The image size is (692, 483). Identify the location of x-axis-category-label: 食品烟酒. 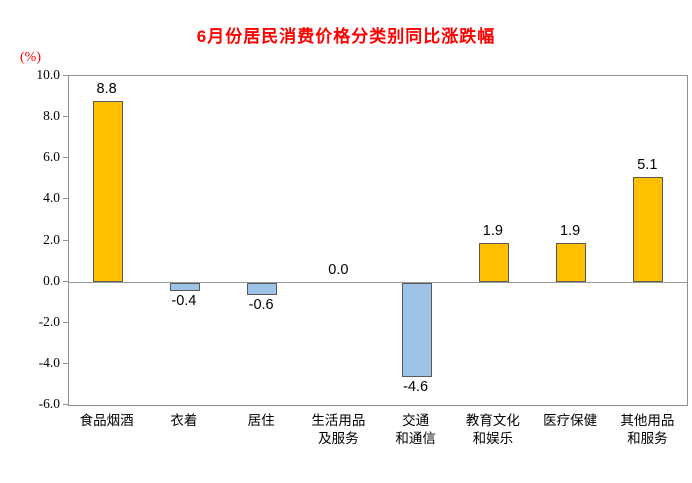
(106, 420).